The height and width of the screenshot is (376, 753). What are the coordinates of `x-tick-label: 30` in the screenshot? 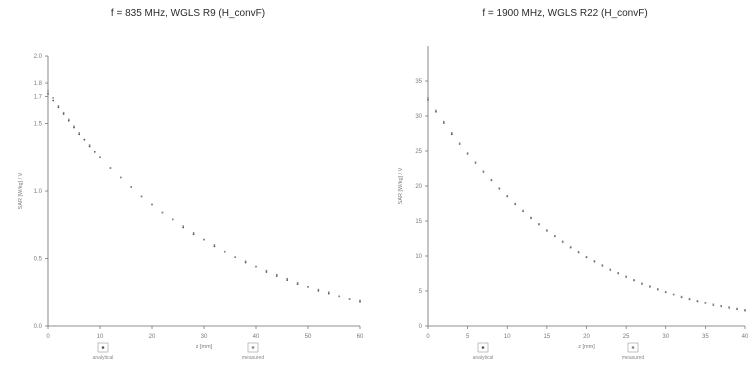 It's located at (665, 337).